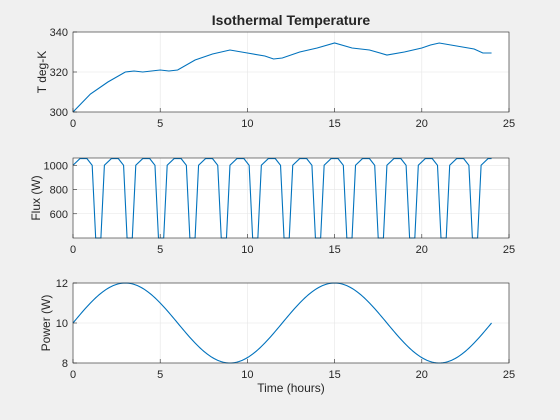 Image resolution: width=560 pixels, height=420 pixels. What do you see at coordinates (59, 215) in the screenshot?
I see `y-tick-label: 600` at bounding box center [59, 215].